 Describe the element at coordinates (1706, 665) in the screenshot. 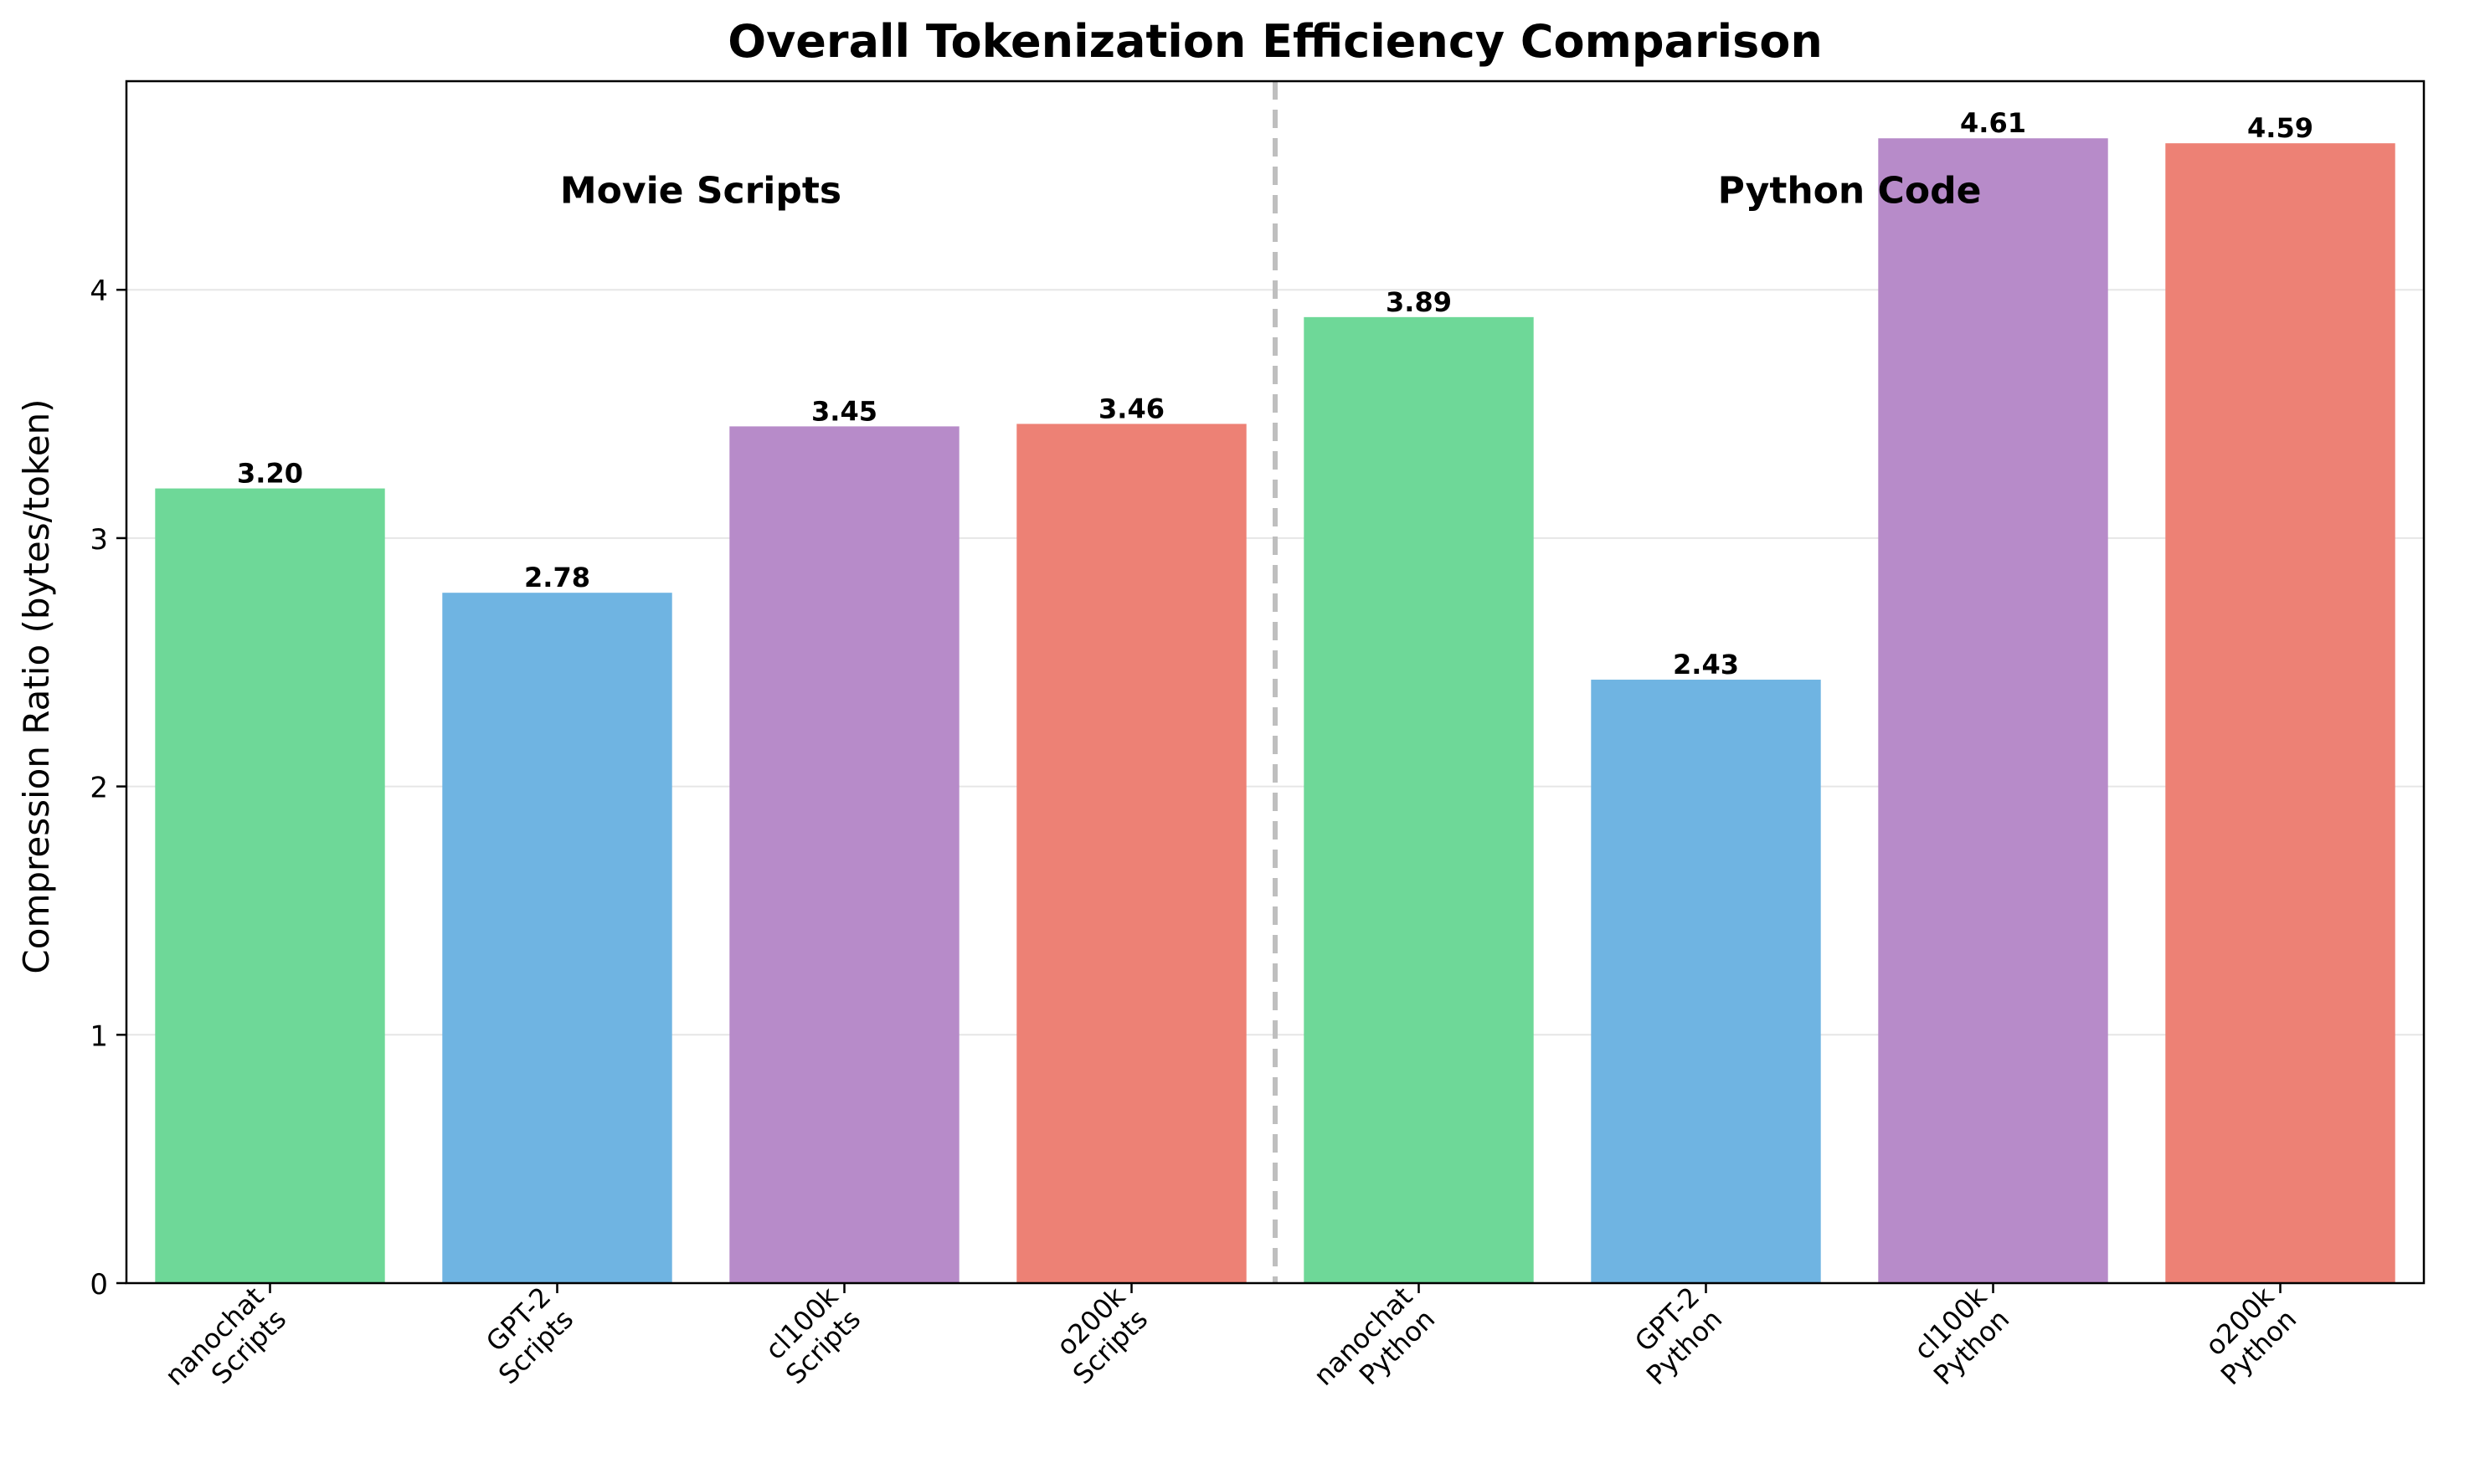

I see `value-label: 2.43` at that location.